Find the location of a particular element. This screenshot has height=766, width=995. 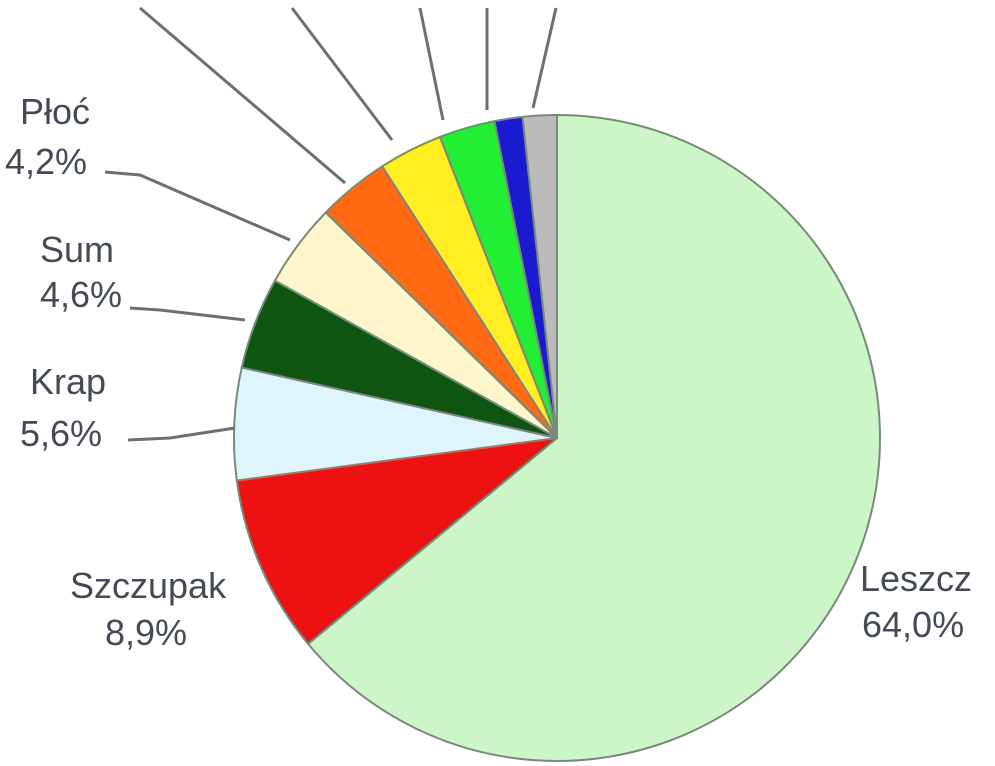

leader-line-krap is located at coordinates (181, 434).